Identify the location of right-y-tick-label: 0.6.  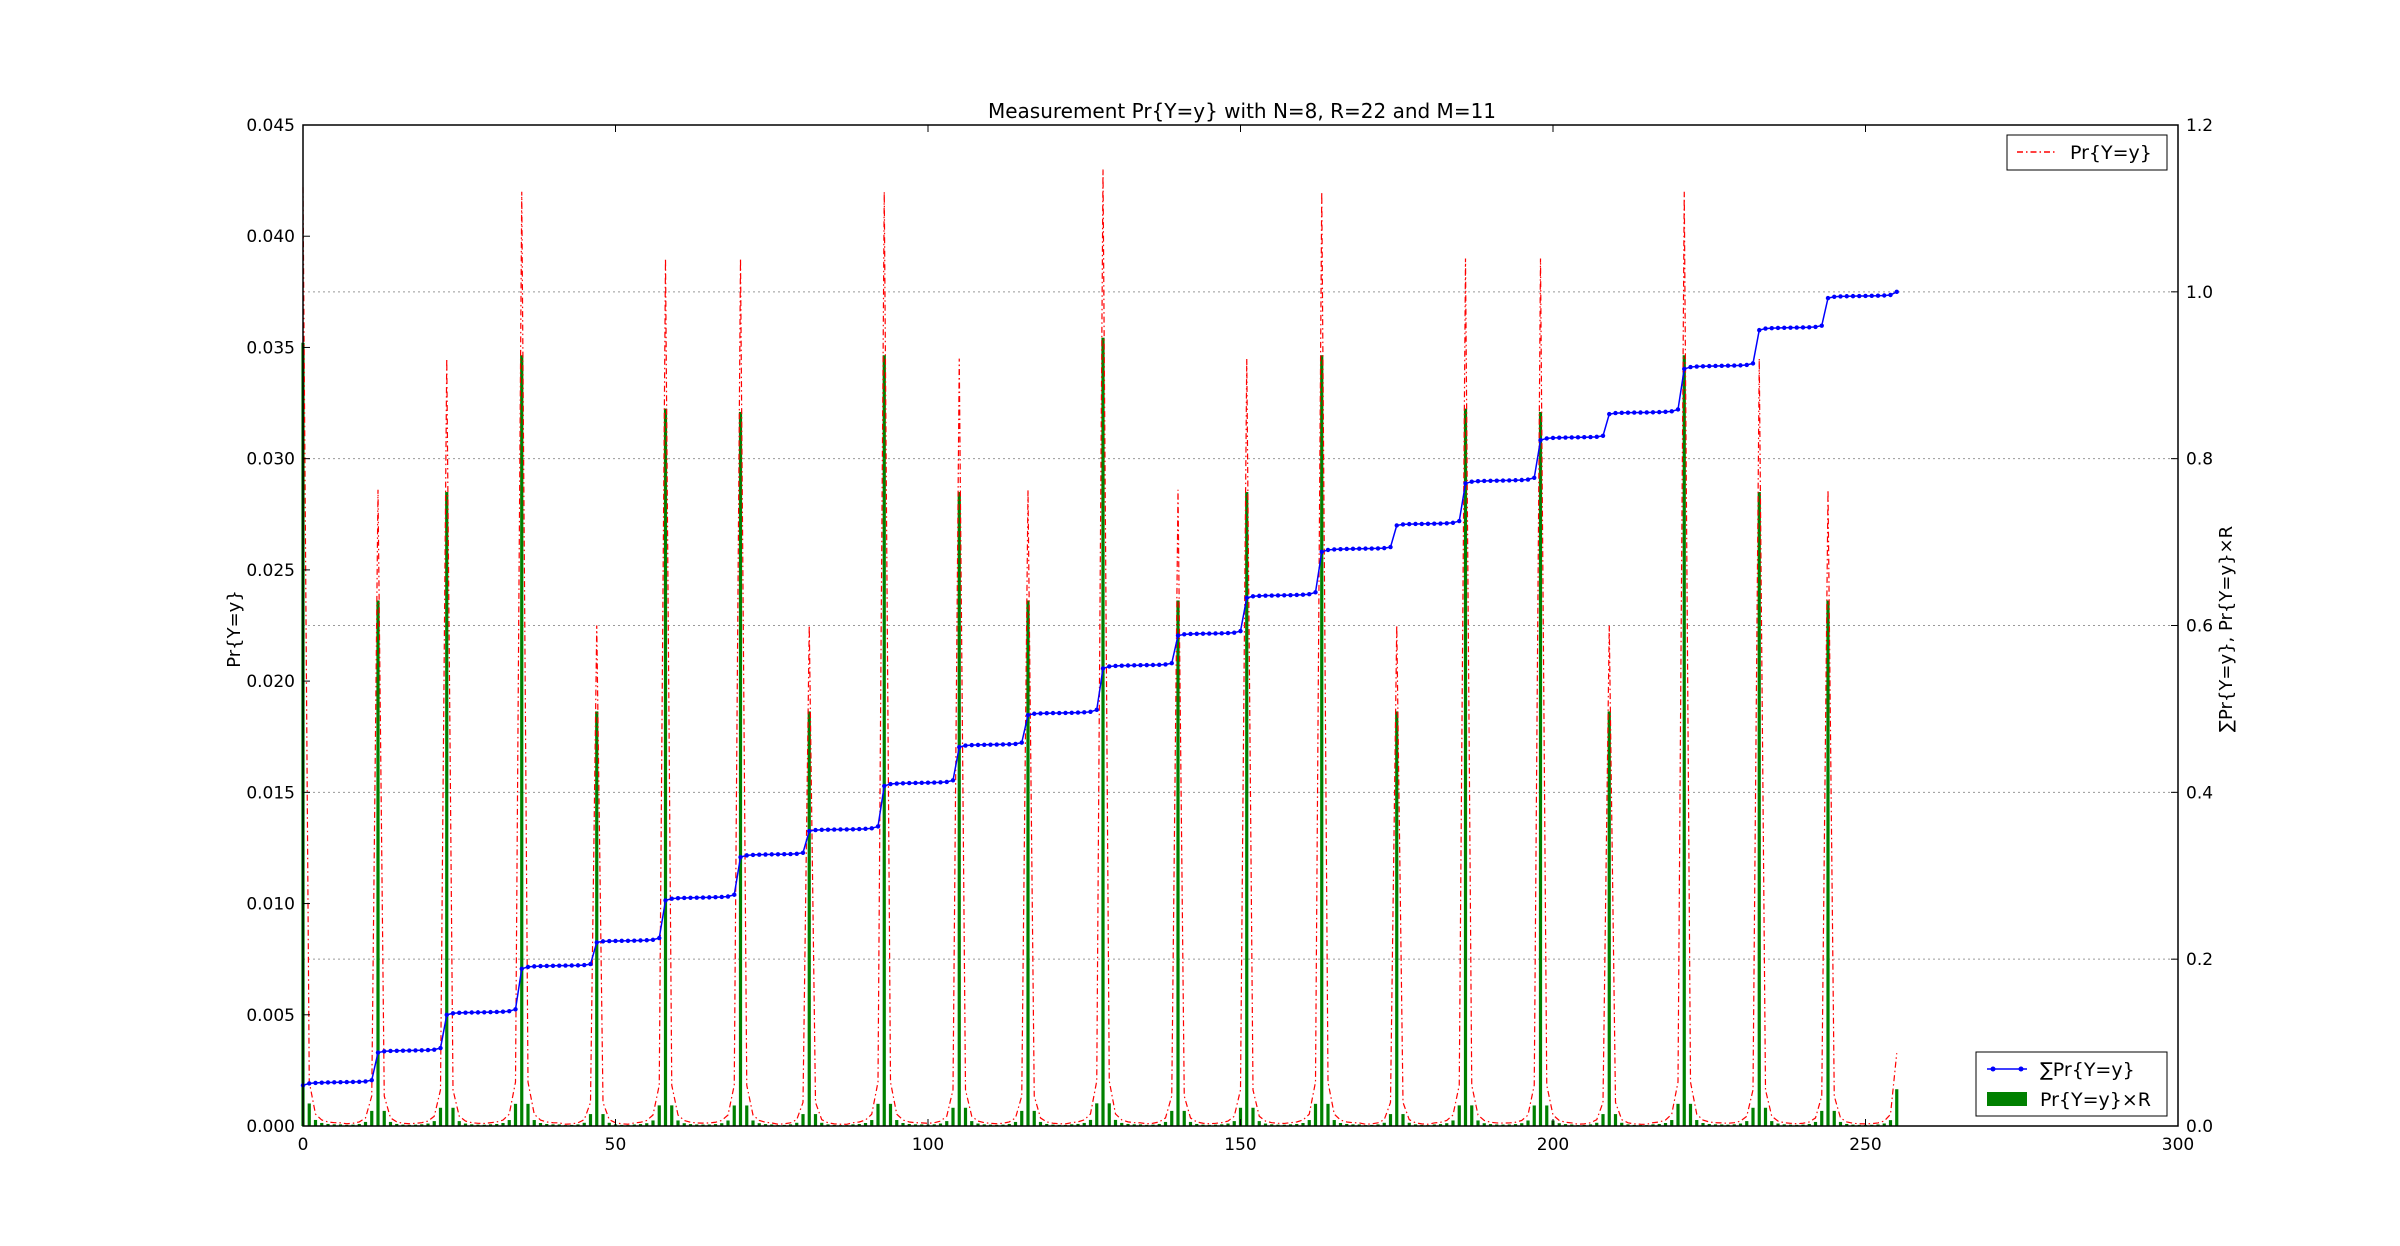
(2199, 627).